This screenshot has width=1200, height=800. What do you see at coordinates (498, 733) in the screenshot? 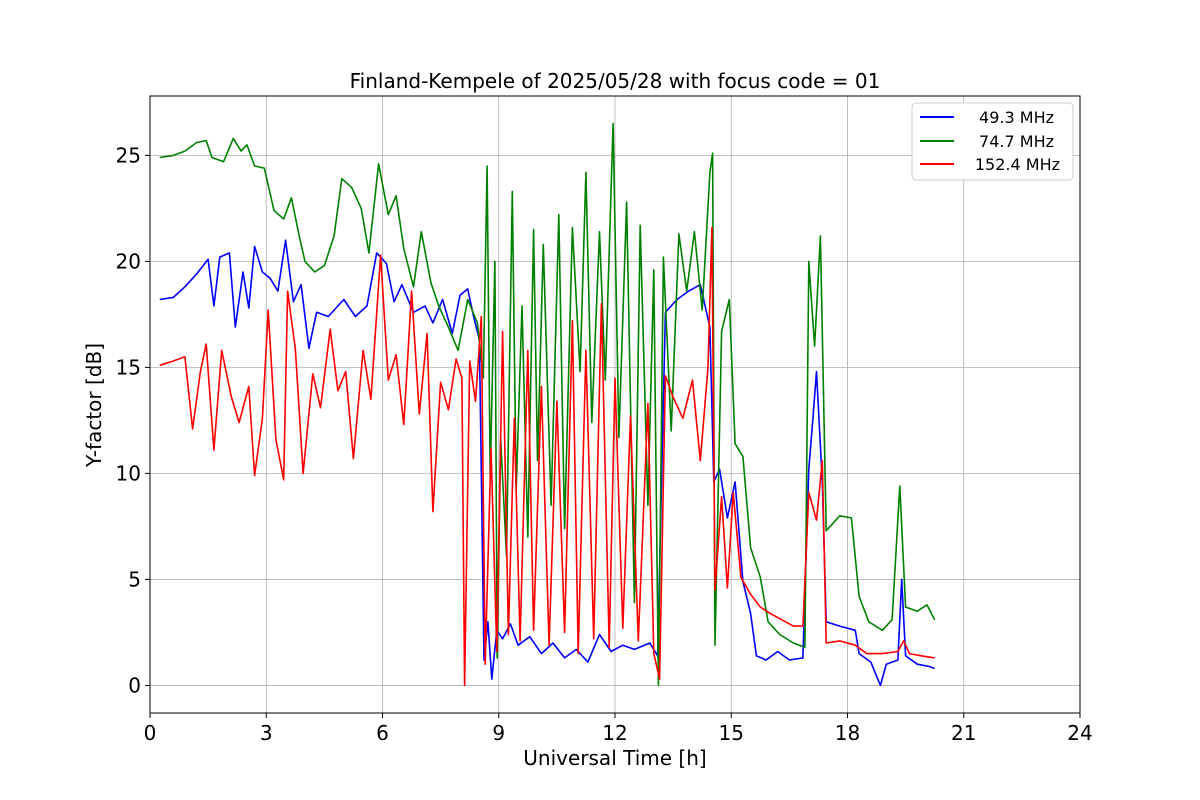
I see `x-tick-label: 9` at bounding box center [498, 733].